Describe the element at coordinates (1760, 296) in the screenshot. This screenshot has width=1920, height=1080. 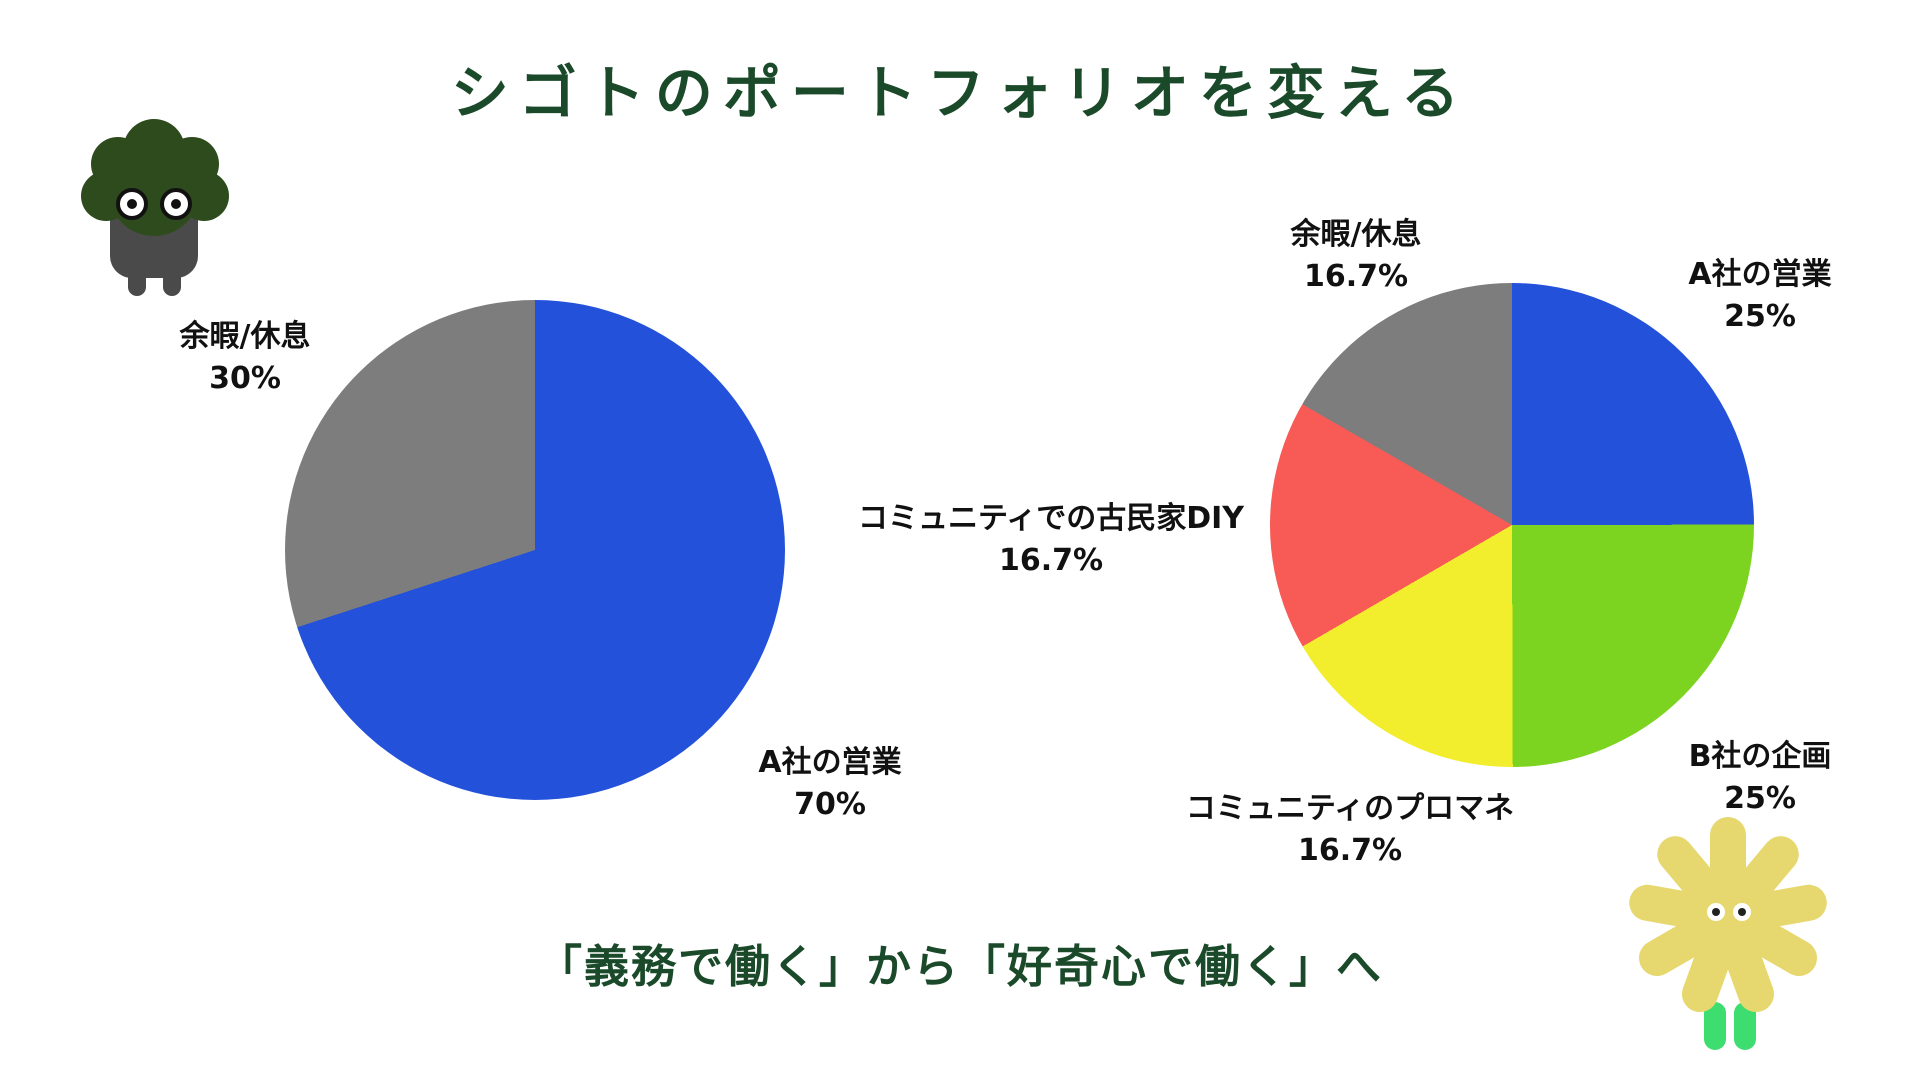
I see `pie-after-label-company-a-sales: A社の営業 25%` at that location.